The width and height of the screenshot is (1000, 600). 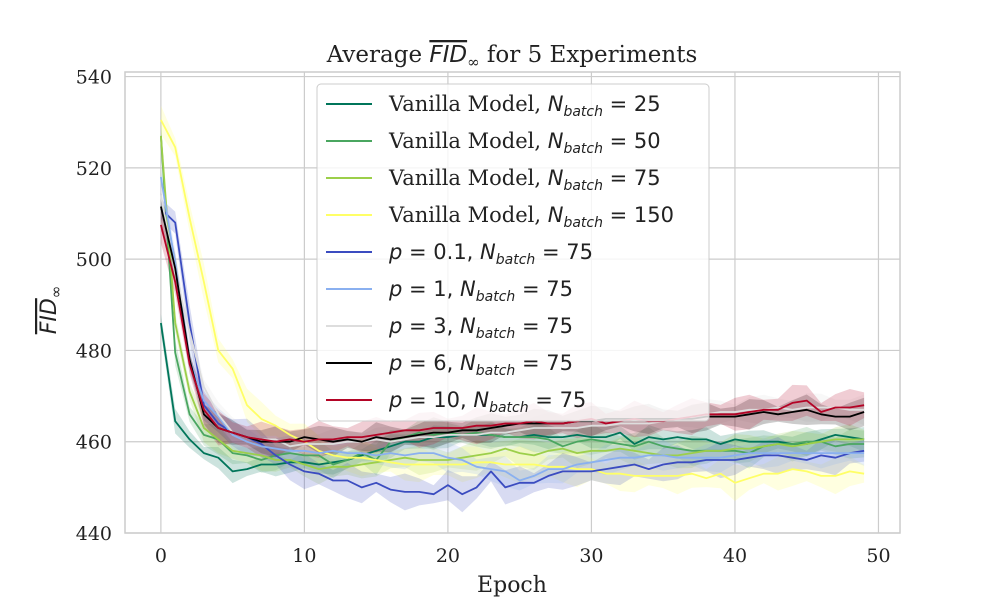 What do you see at coordinates (94, 351) in the screenshot?
I see `y-tick-label: 480` at bounding box center [94, 351].